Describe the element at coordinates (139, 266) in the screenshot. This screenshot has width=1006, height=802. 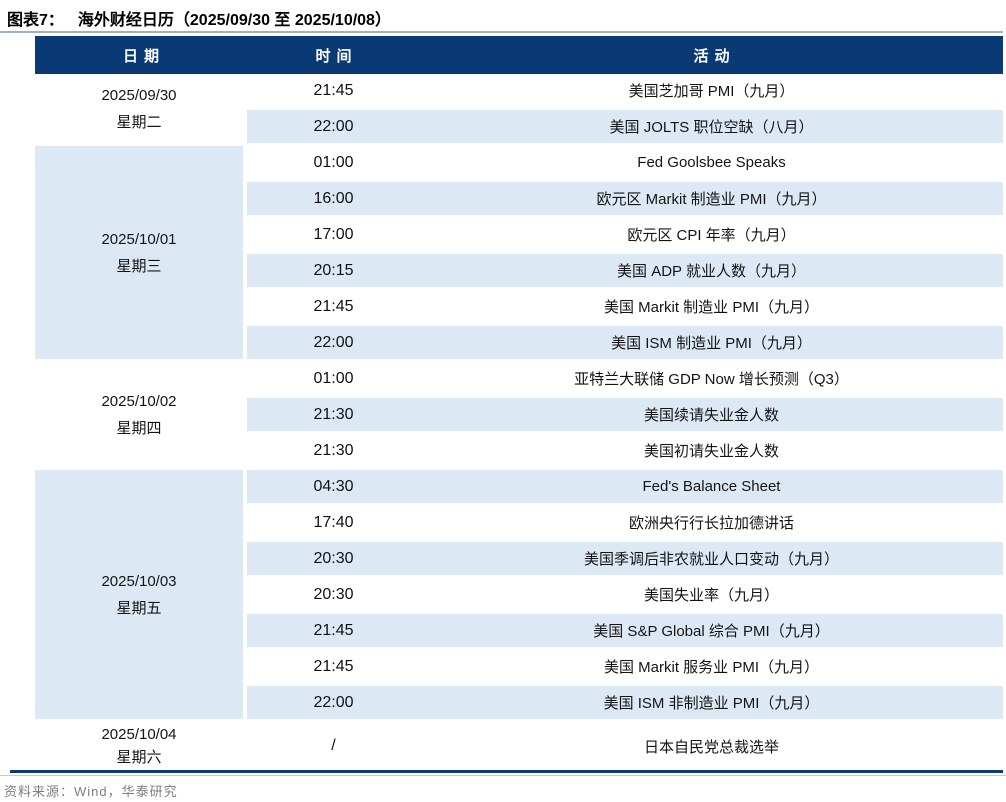
I see `weekday-label: 星期三` at that location.